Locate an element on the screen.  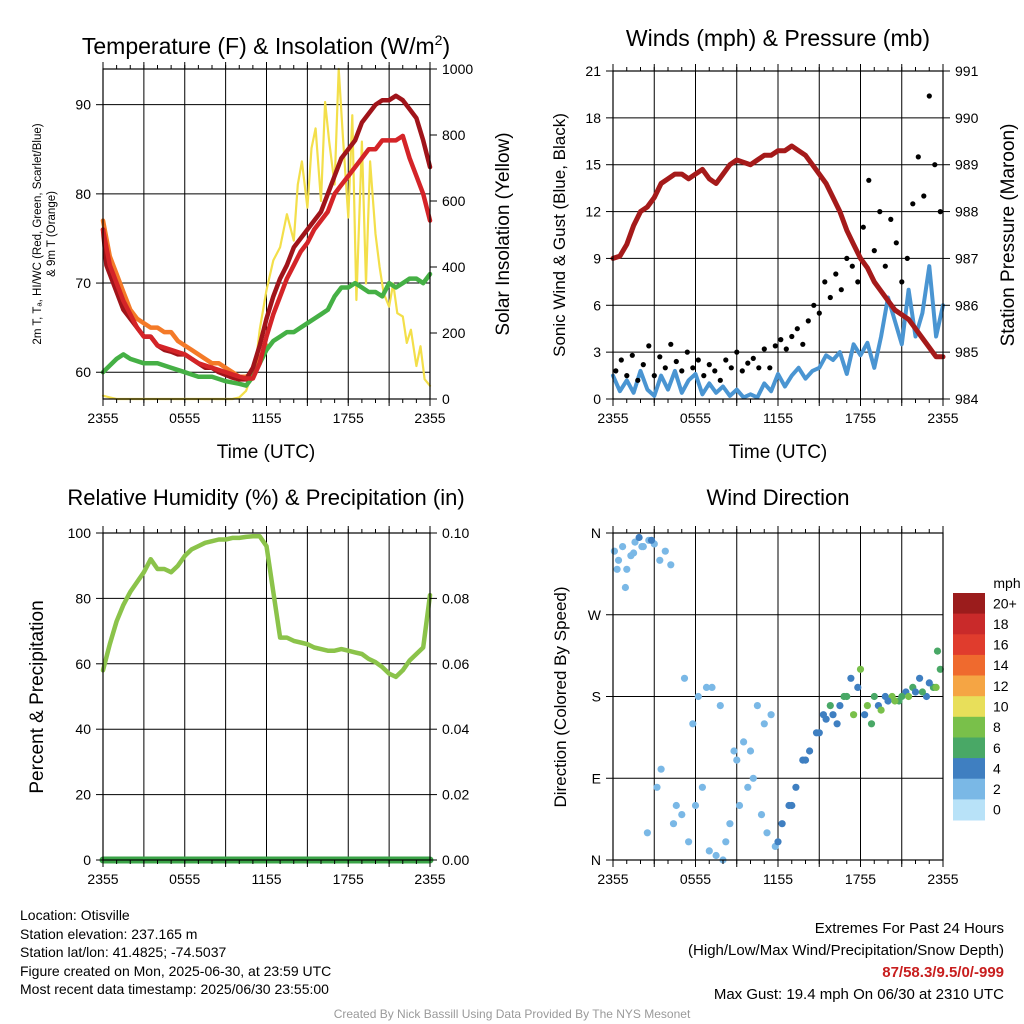
y-tick-label: 21 is located at coordinates (593, 71).